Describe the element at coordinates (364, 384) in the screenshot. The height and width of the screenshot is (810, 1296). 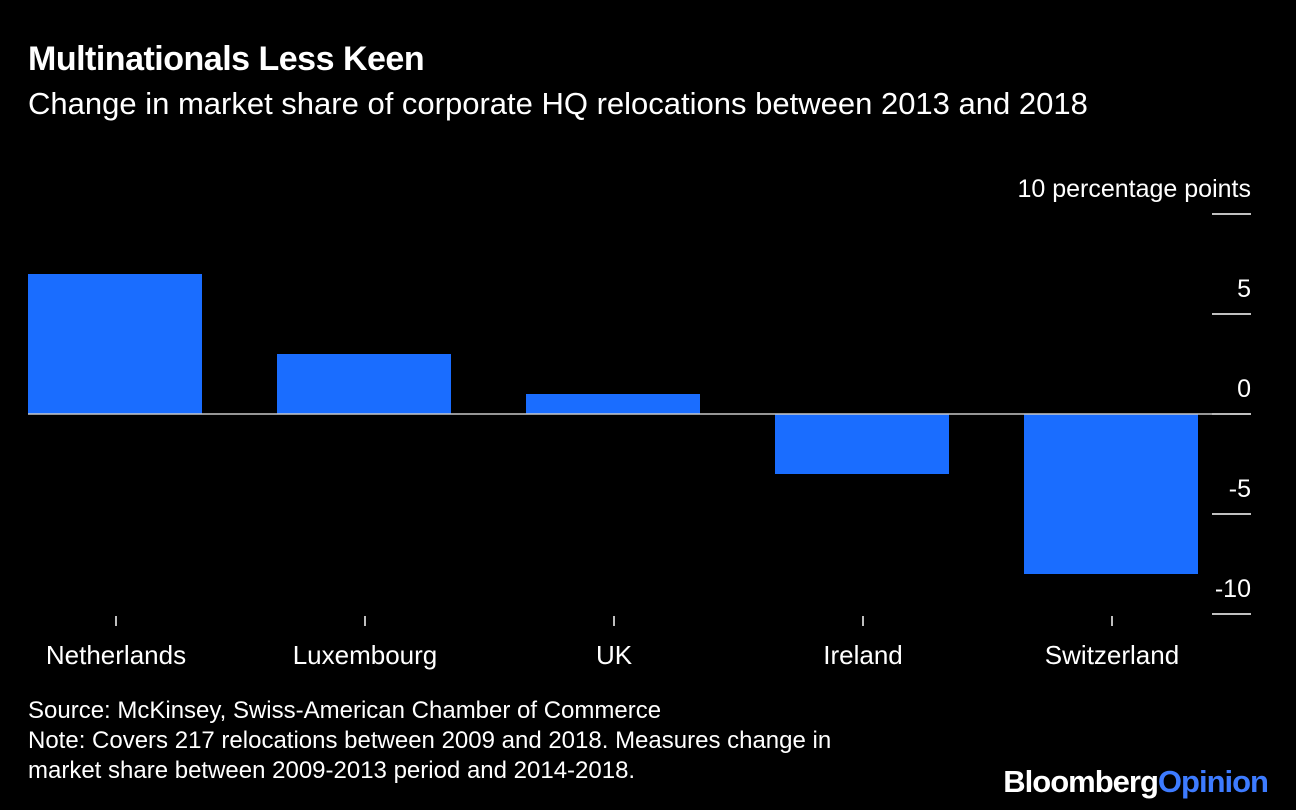
I see `bar-luxembourg` at that location.